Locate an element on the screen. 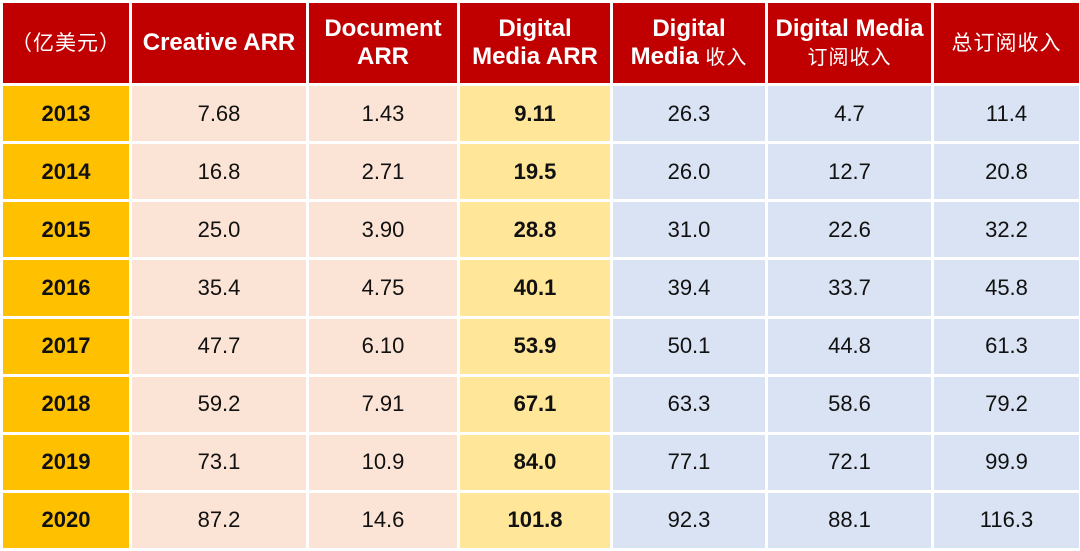 The image size is (1080, 551). header-digital-media-revenue: Digital Media 收入 is located at coordinates (689, 43).